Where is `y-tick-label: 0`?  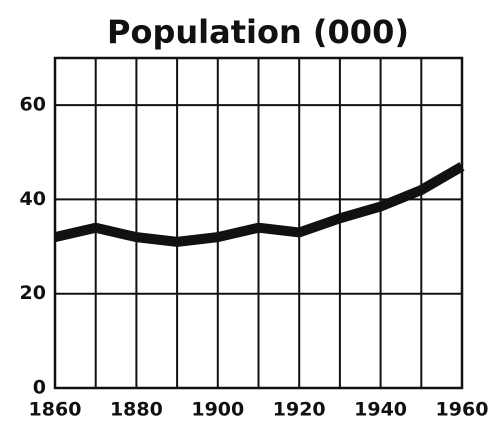
y-tick-label: 0 is located at coordinates (39, 388).